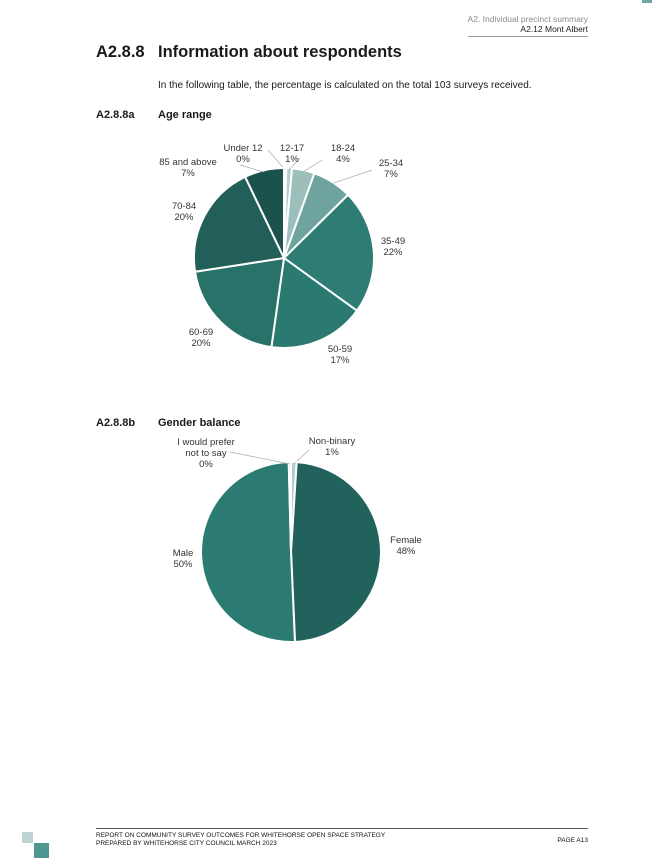 This screenshot has width=652, height=860. I want to click on pie-label: I would prefer not to say 0%, so click(206, 453).